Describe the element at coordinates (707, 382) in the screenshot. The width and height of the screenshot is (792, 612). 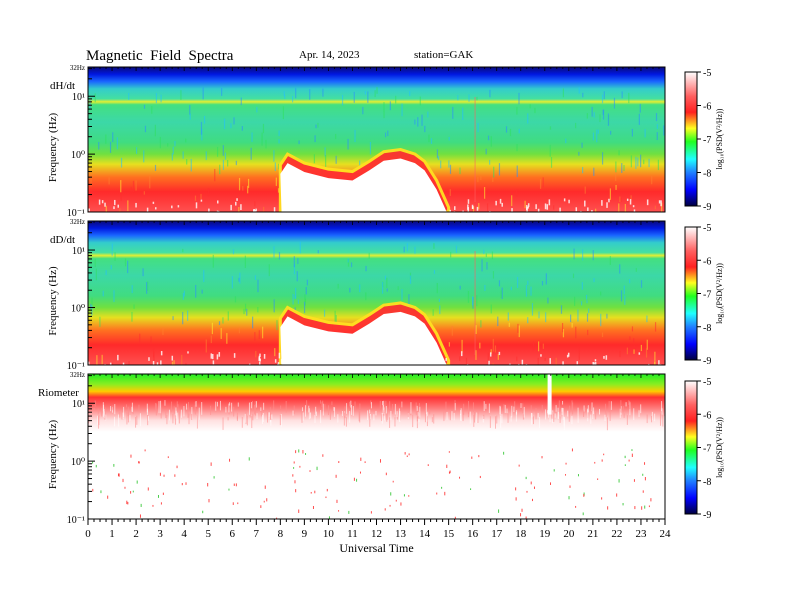
I see `colorbar-tick-label: -5` at that location.